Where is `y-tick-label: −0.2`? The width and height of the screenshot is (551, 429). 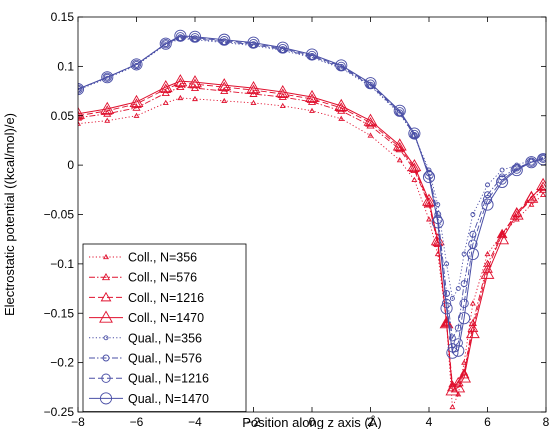
y-tick-label: −0.2 is located at coordinates (62, 363).